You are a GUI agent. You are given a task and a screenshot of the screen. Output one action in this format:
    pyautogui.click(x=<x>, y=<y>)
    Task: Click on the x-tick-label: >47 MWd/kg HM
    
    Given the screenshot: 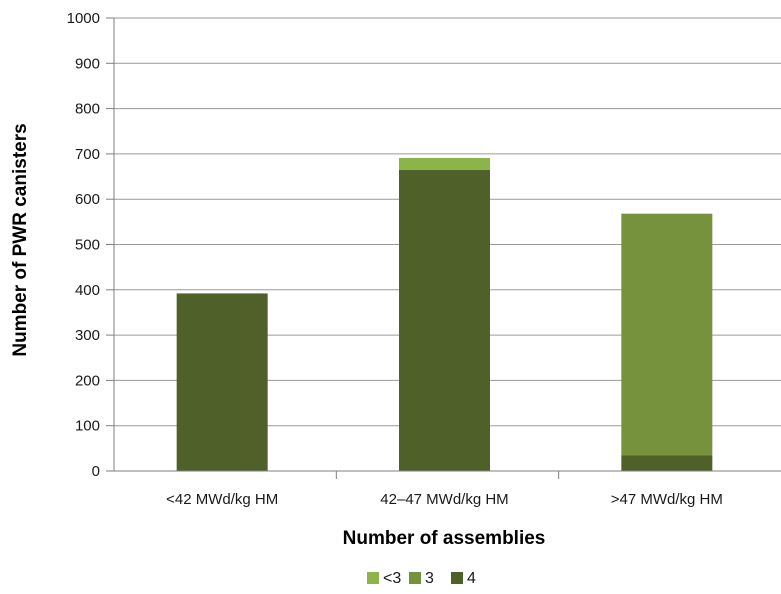 What is the action you would take?
    pyautogui.click(x=667, y=499)
    